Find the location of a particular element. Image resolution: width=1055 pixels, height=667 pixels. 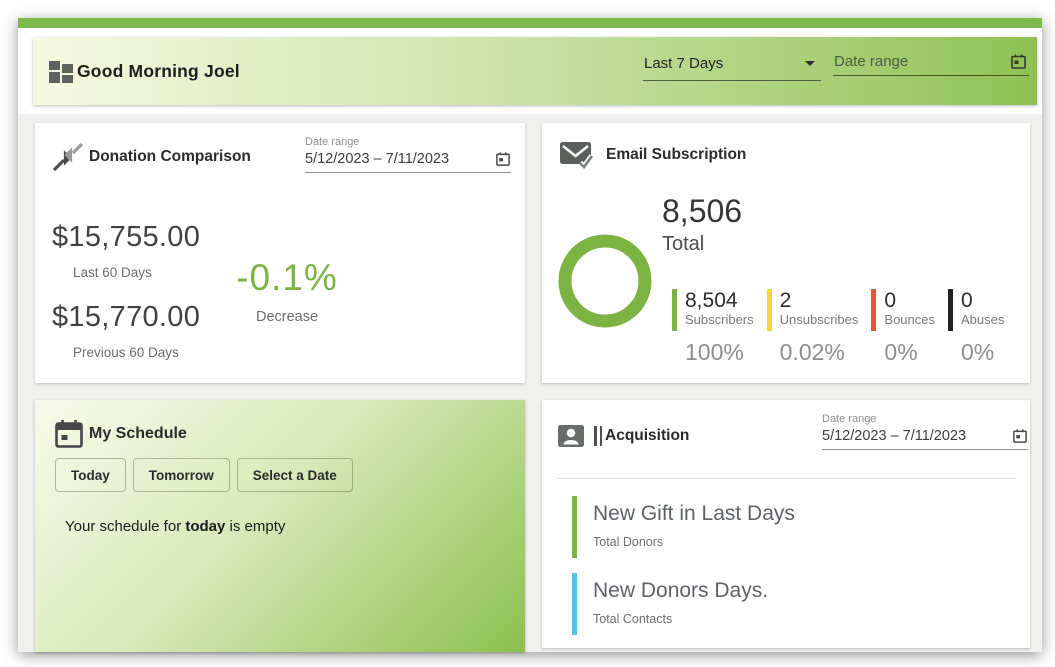

change-percent: -0.1% is located at coordinates (287, 277).